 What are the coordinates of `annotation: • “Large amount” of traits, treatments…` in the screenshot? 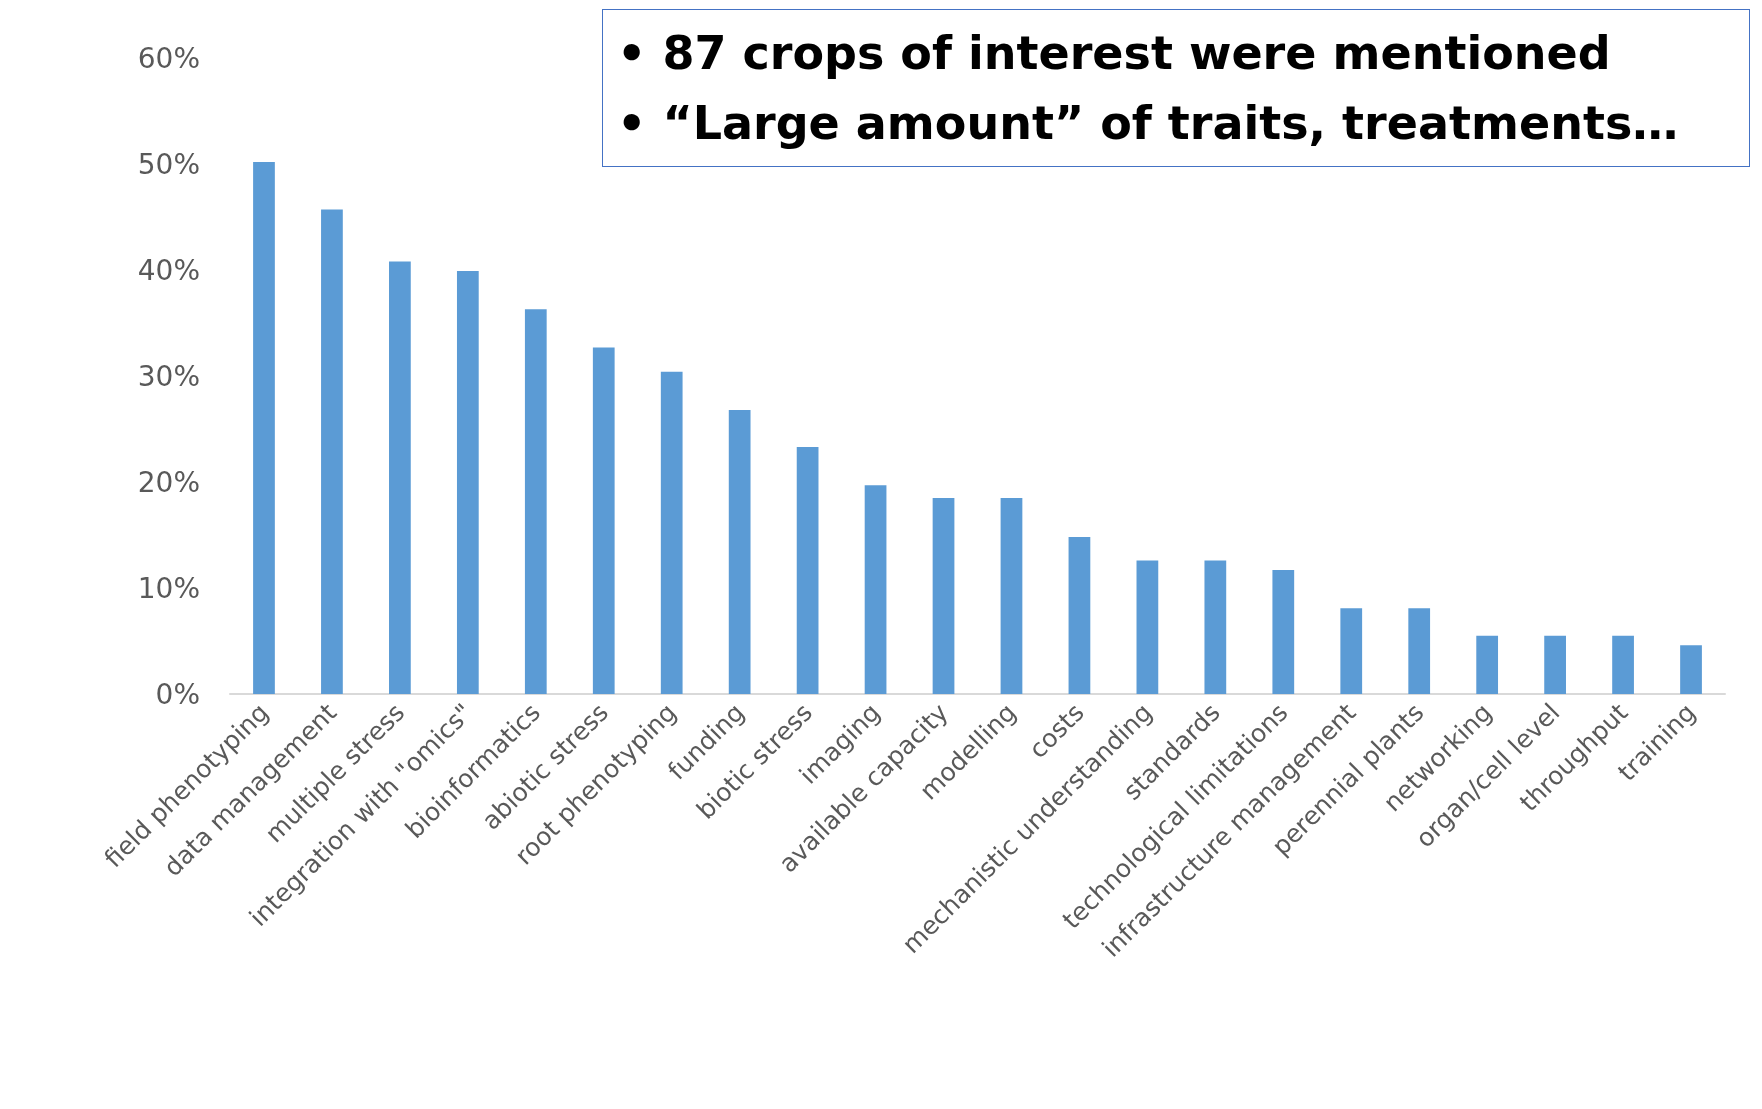 It's located at (1148, 123).